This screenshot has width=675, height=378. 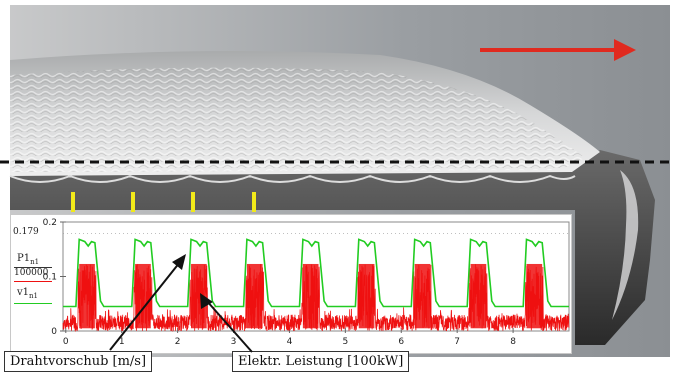 What do you see at coordinates (33, 267) in the screenshot?
I see `y-label-divider-line` at bounding box center [33, 267].